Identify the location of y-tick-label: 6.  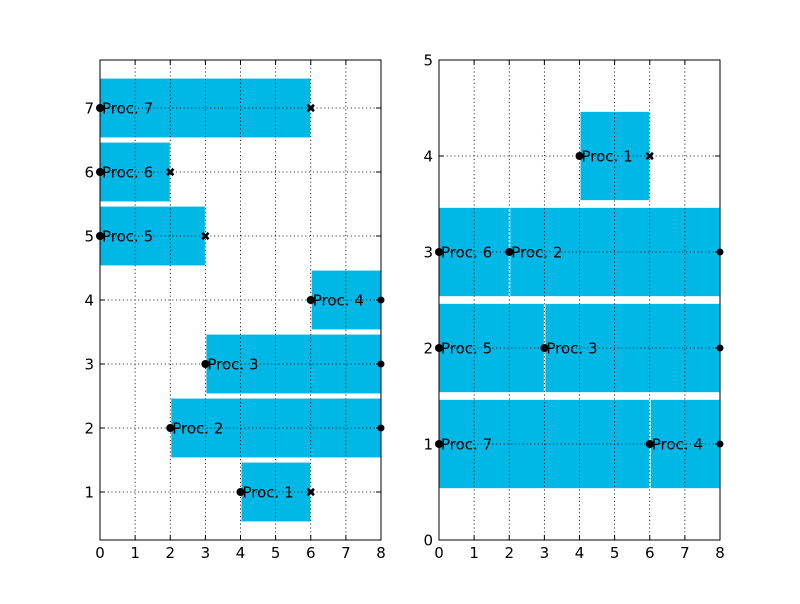
(89, 173).